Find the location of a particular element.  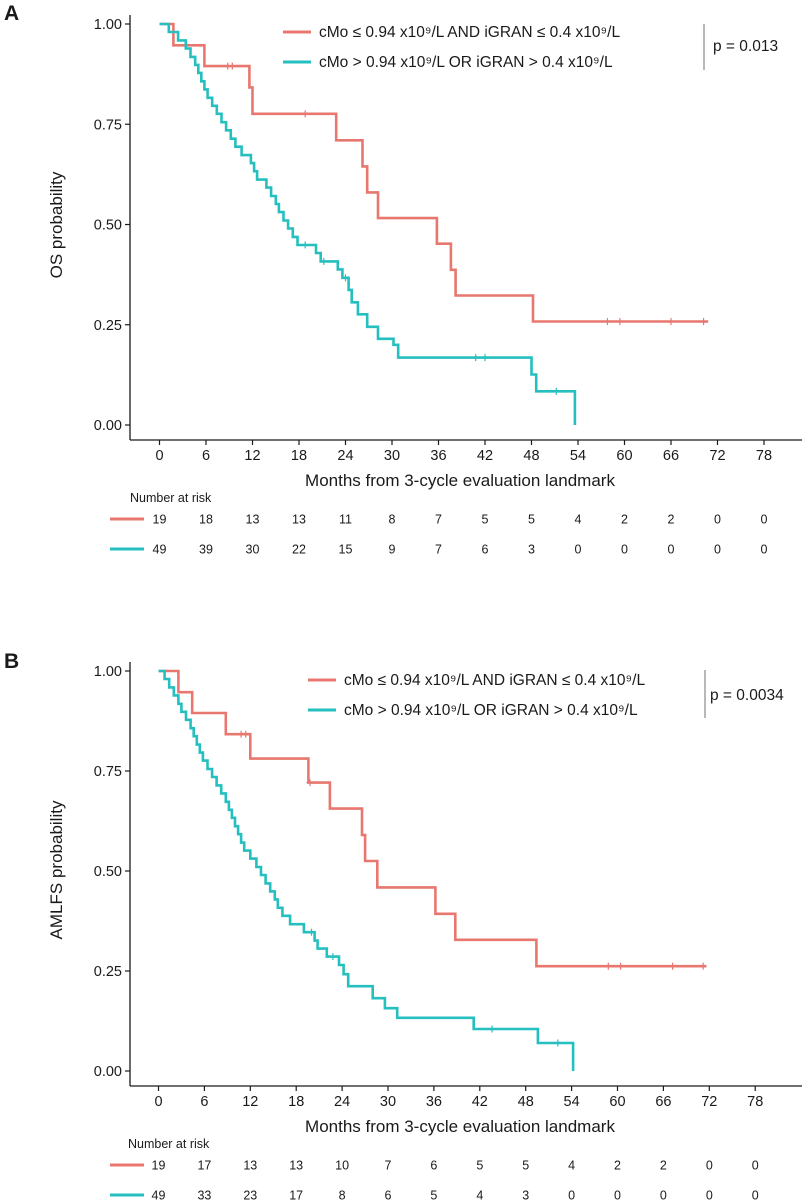

risk-count: 18 is located at coordinates (206, 520).